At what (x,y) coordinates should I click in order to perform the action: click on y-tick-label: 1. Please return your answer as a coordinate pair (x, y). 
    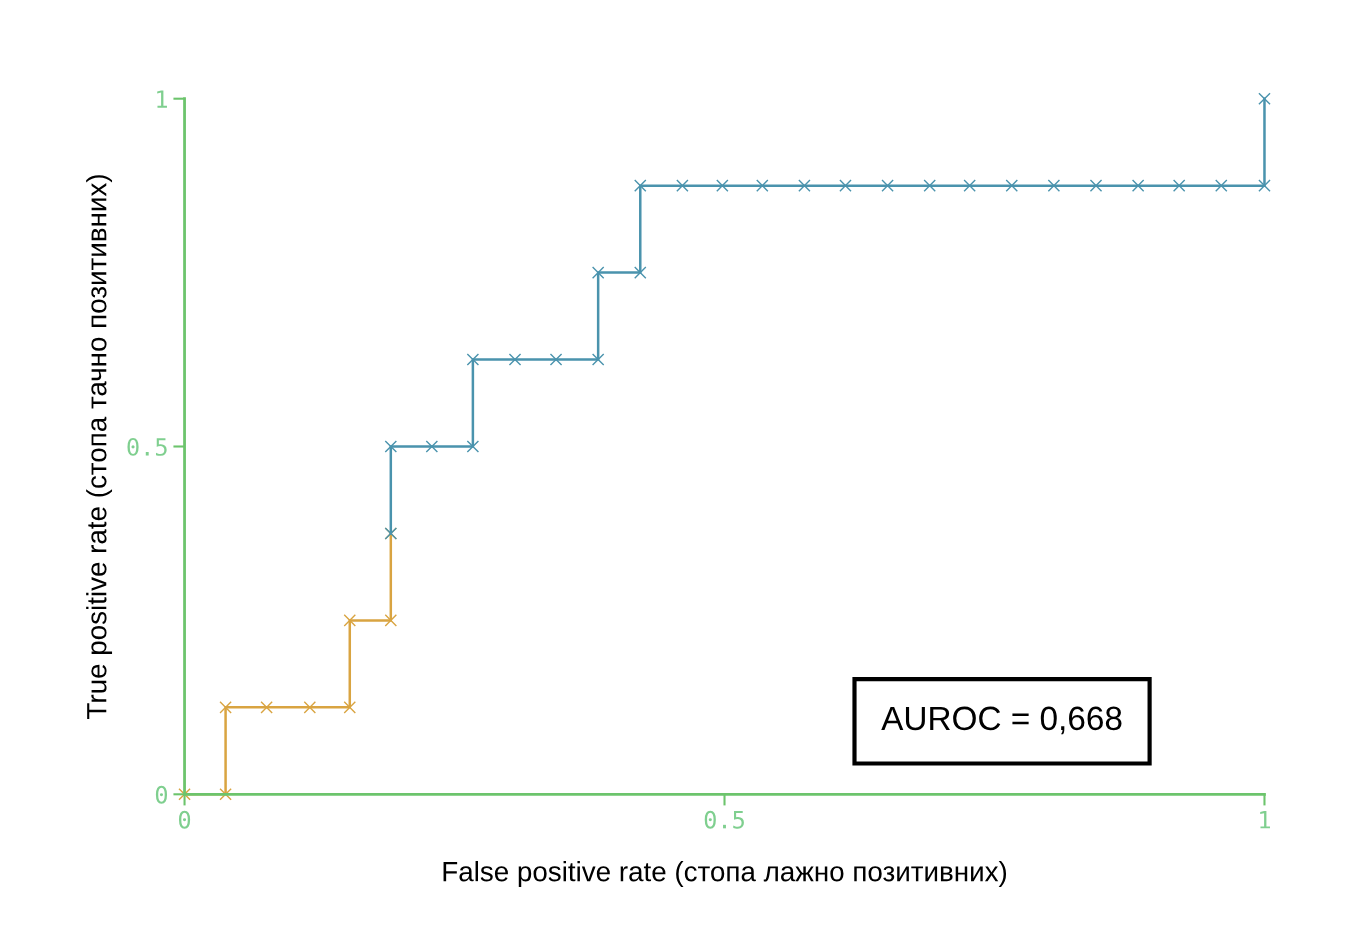
    Looking at the image, I should click on (162, 99).